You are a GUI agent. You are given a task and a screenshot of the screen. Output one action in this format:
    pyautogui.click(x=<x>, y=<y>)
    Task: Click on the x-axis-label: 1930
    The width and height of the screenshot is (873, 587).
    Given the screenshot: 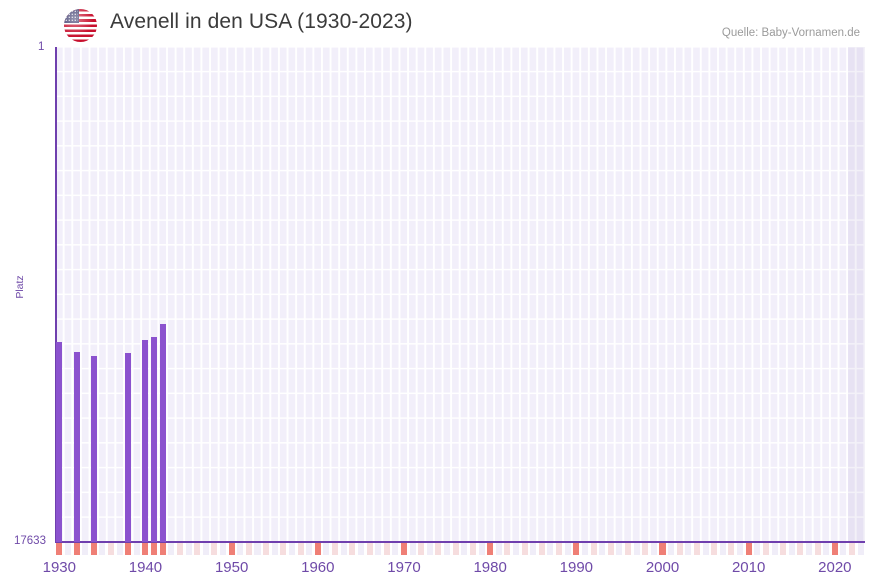 What is the action you would take?
    pyautogui.click(x=59, y=567)
    